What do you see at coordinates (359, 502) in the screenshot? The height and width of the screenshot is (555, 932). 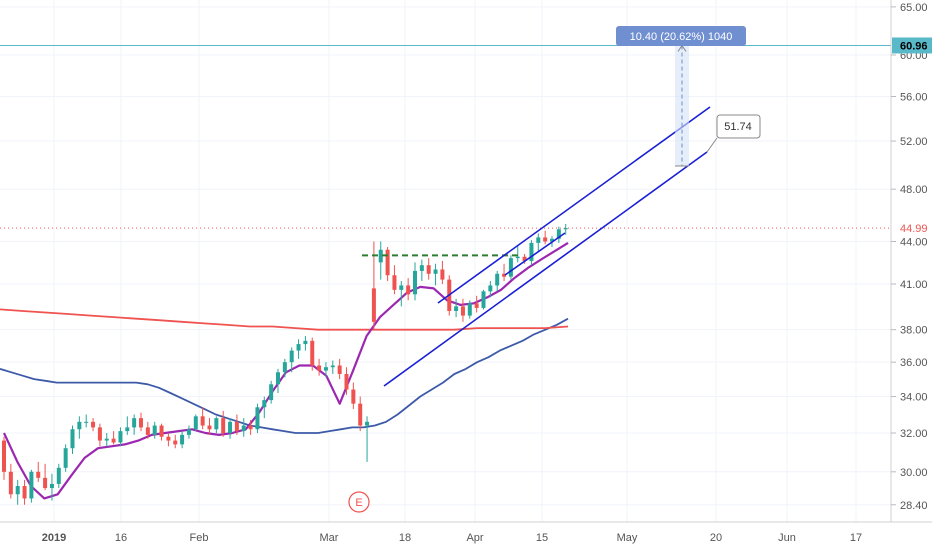 I see `earnings-marker: E` at bounding box center [359, 502].